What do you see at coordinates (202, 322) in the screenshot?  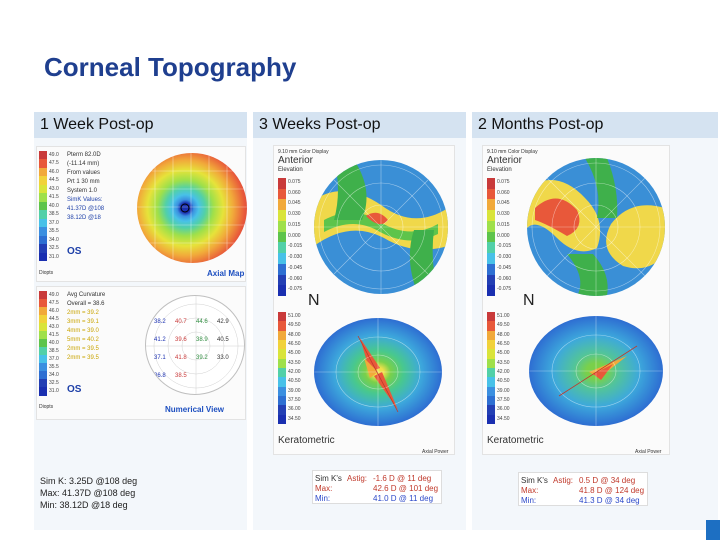 I see `numerical-value: 44.6` at bounding box center [202, 322].